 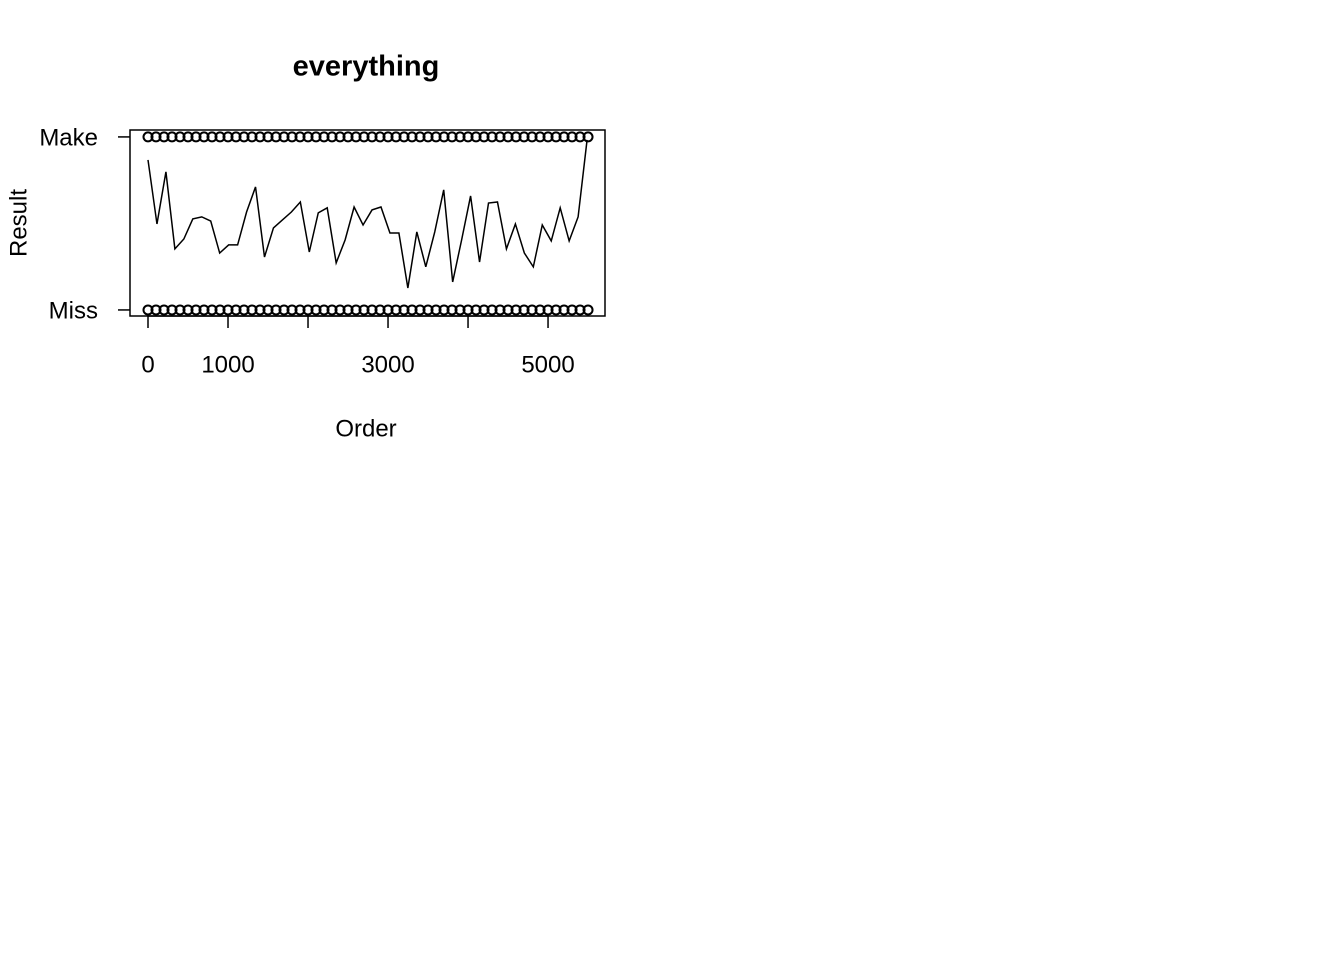 What do you see at coordinates (227, 364) in the screenshot?
I see `x-tick-label: 1000` at bounding box center [227, 364].